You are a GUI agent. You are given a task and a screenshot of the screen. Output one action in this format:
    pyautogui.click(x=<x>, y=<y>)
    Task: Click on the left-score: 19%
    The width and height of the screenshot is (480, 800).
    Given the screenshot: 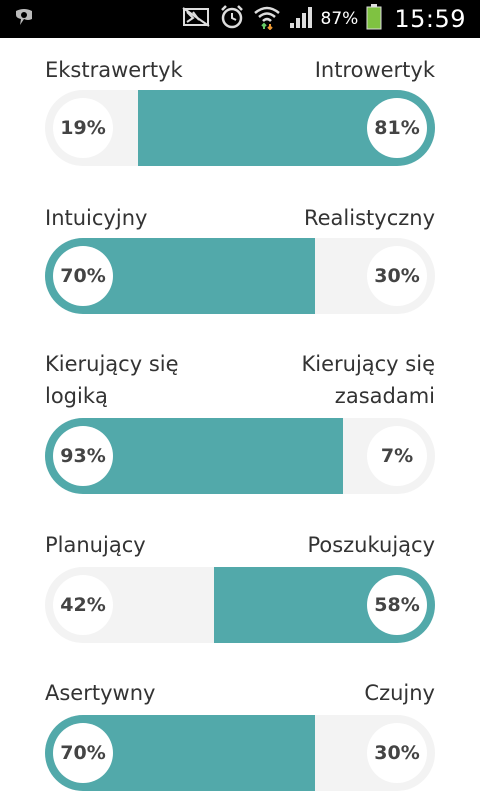 What is the action you would take?
    pyautogui.click(x=83, y=128)
    